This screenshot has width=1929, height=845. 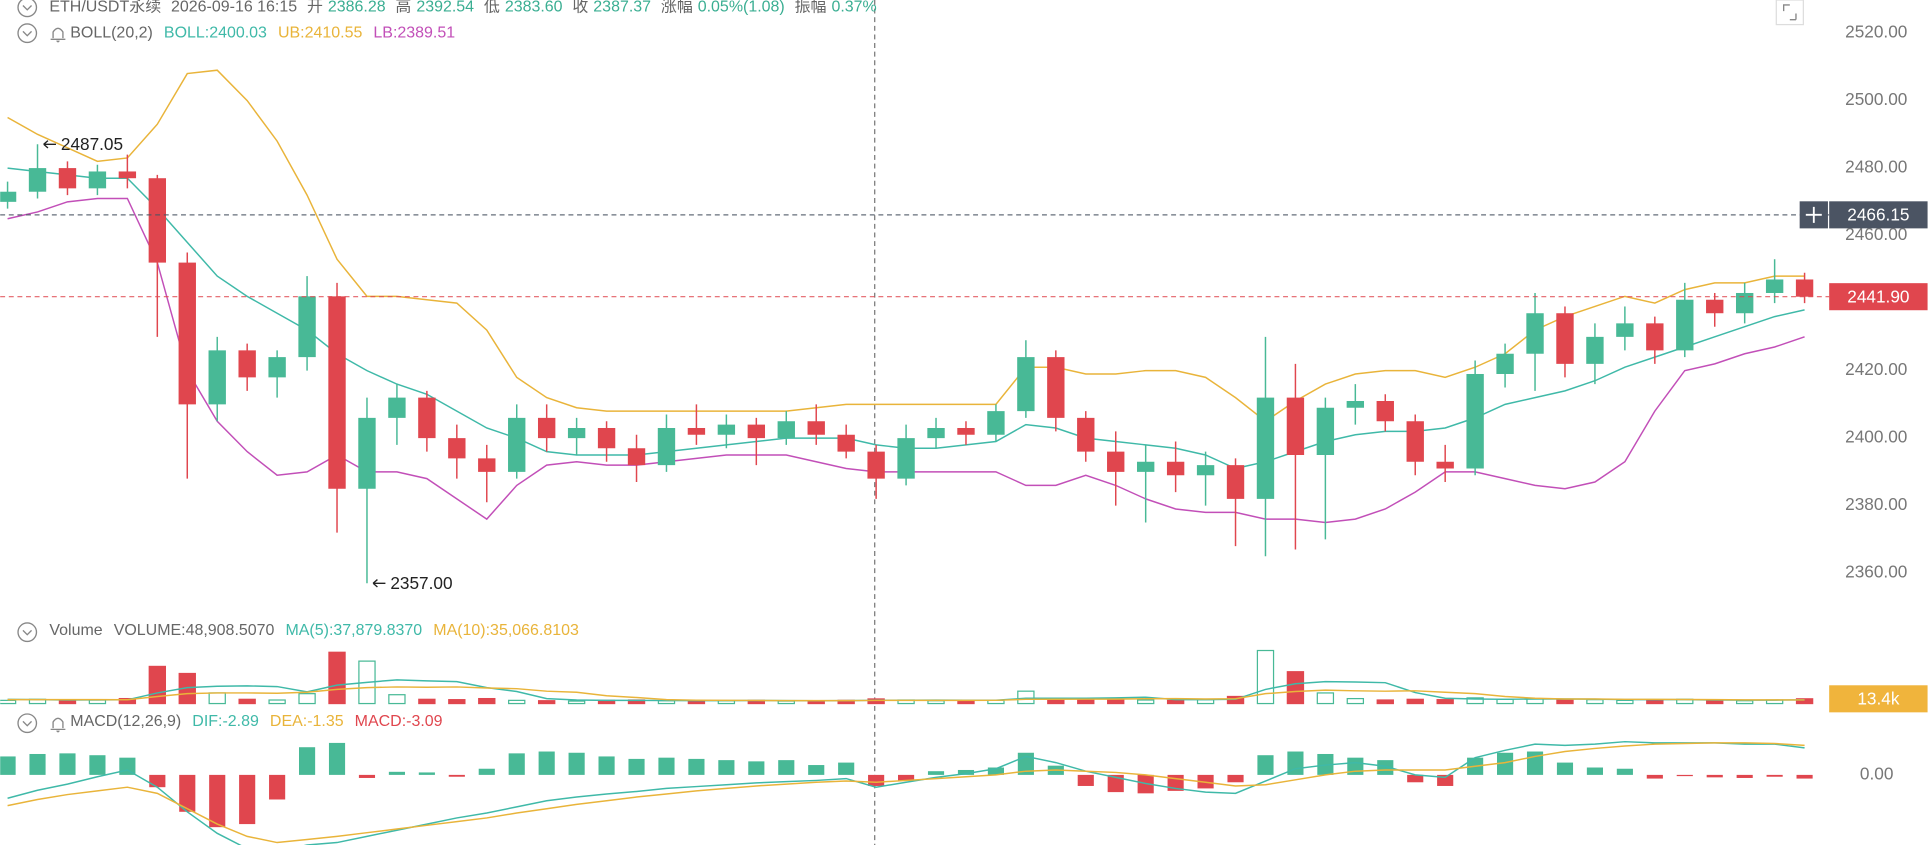 I want to click on legend-text: 2383.60, so click(x=534, y=8).